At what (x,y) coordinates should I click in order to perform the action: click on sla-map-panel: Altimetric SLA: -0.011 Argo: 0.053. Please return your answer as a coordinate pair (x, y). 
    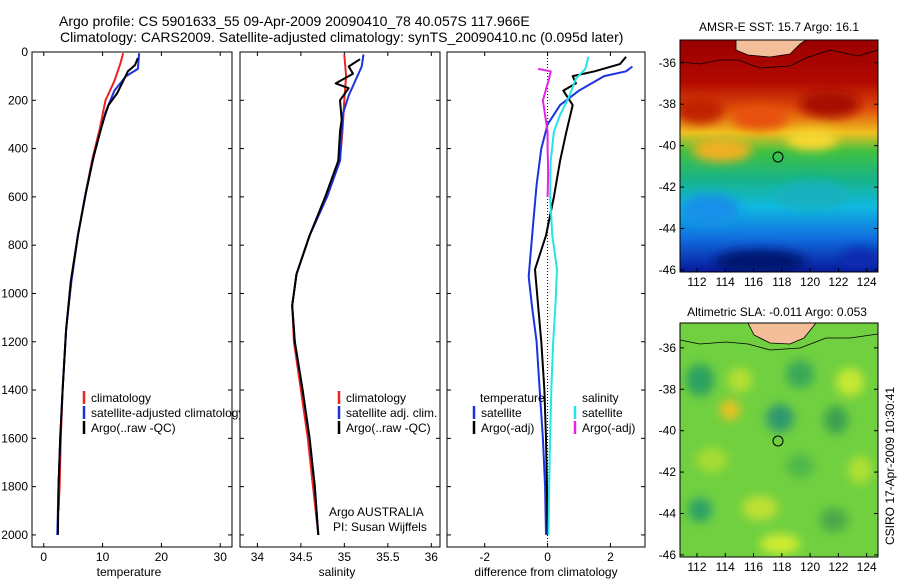
    Looking at the image, I should click on (769, 439).